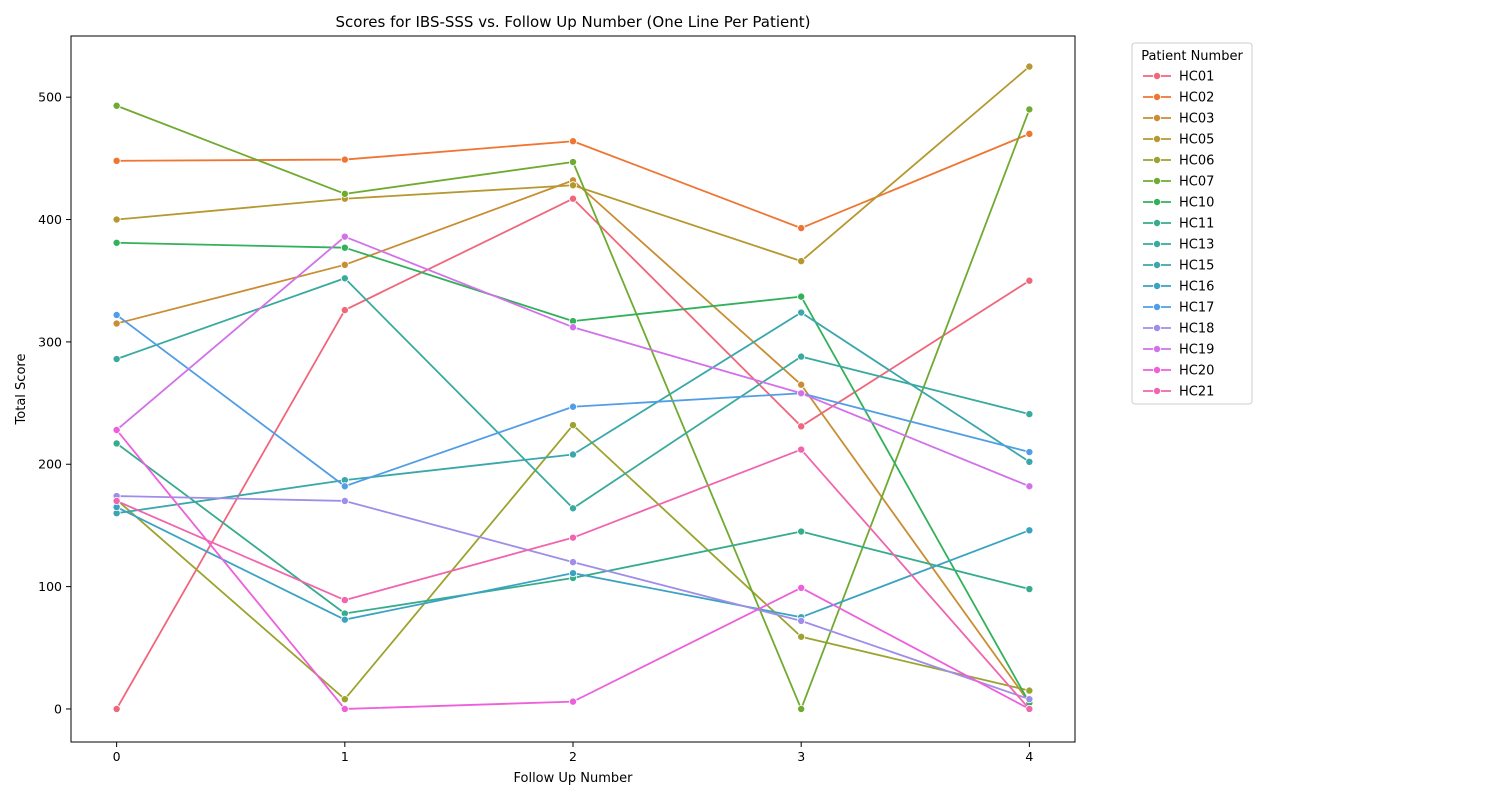 This screenshot has width=1500, height=800. What do you see at coordinates (1178, 266) in the screenshot?
I see `legend-item-hc15: HC15` at bounding box center [1178, 266].